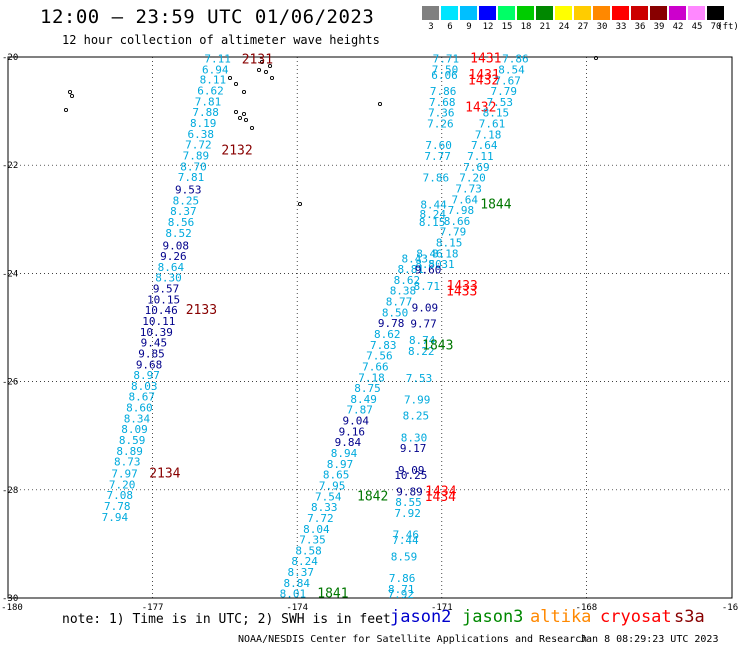  I want to click on footer-timestamp: Jan 8 08:29:23 UTC 2023, so click(649, 639).